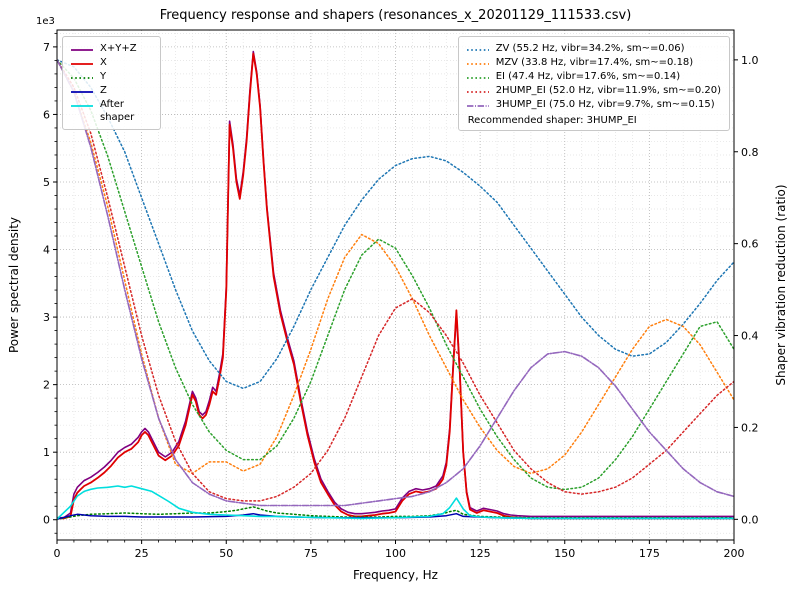  I want to click on legend-item: MZV (33.8 Hz, vibr=17.4%, sm~=0.18), so click(593, 62).